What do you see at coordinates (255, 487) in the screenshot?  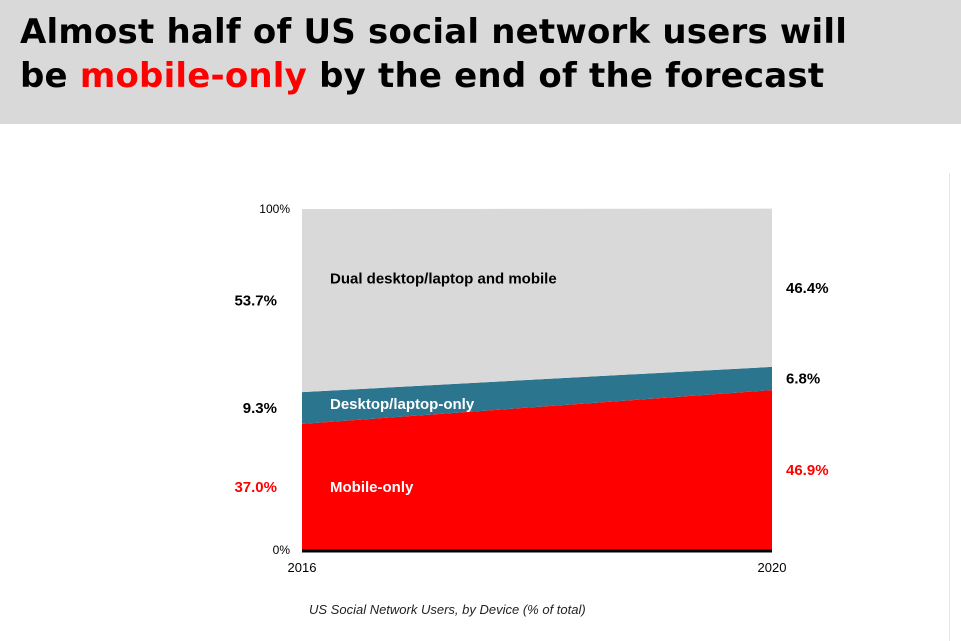 I see `value-label-2016-mobile-only: 37.0%` at bounding box center [255, 487].